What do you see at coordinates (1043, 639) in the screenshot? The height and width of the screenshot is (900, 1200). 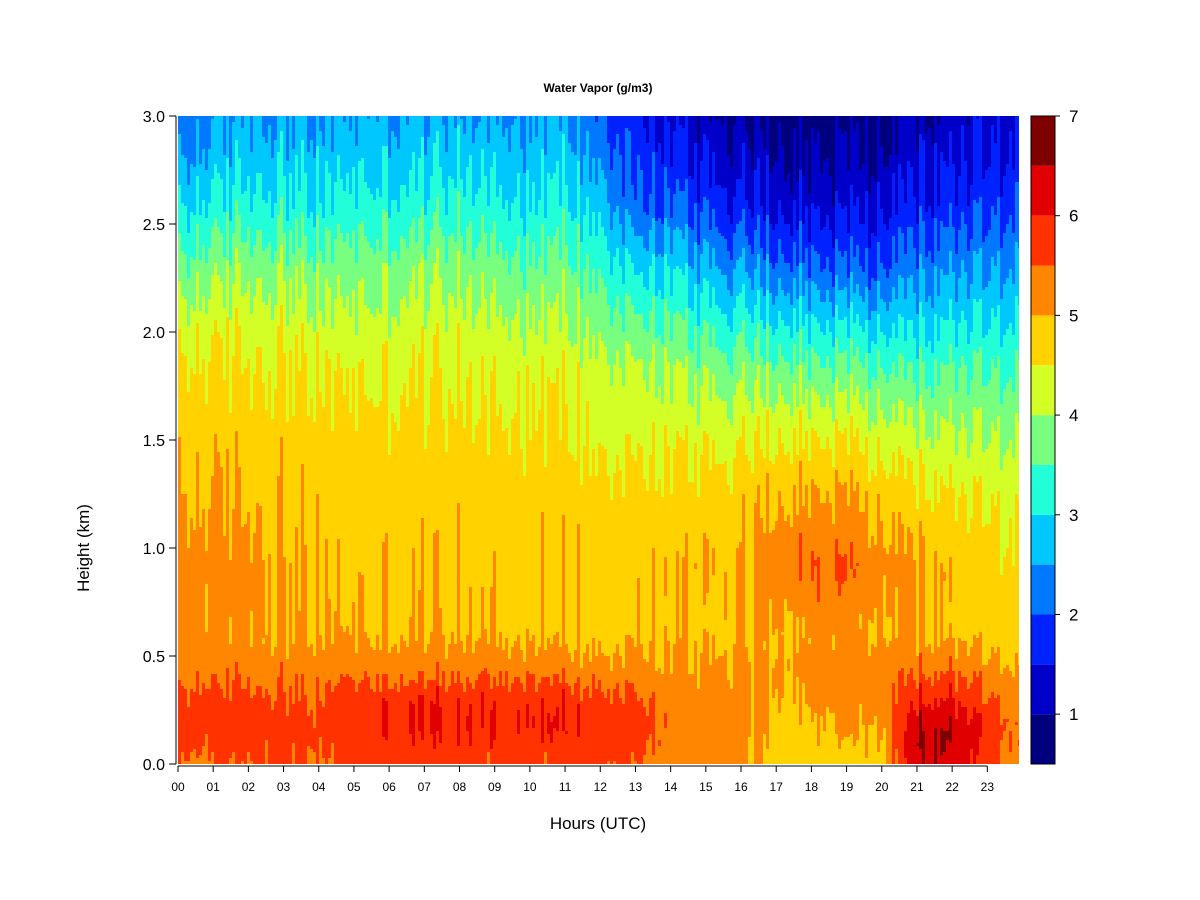 I see `colorbar-segment` at bounding box center [1043, 639].